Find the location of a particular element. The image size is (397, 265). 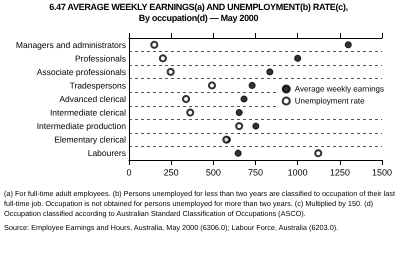

x-tick-label: 1500 is located at coordinates (382, 173).